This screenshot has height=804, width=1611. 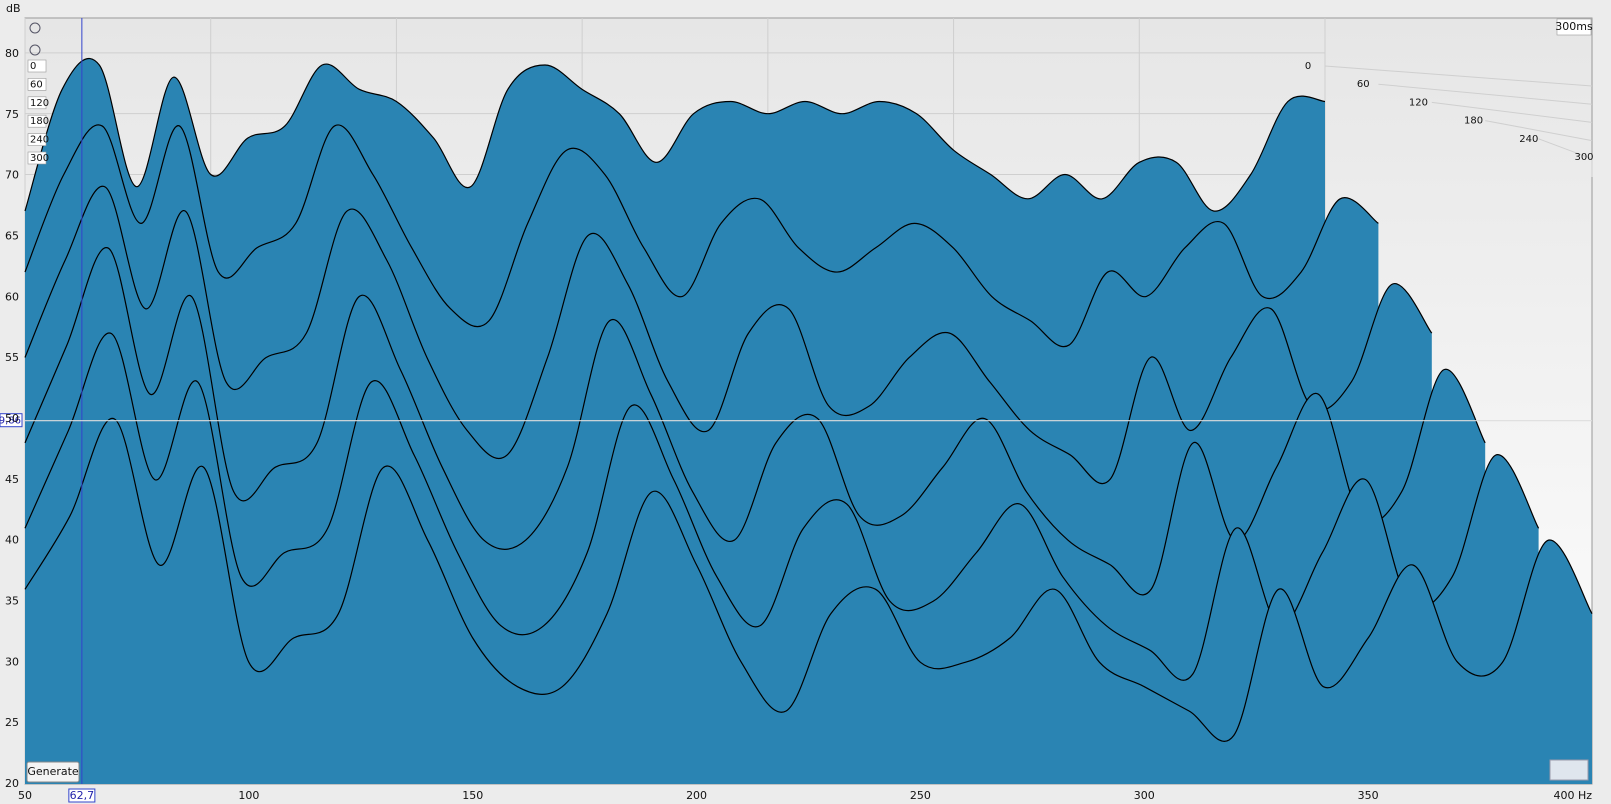 I want to click on x-tick-label: 350, so click(x=1368, y=795).